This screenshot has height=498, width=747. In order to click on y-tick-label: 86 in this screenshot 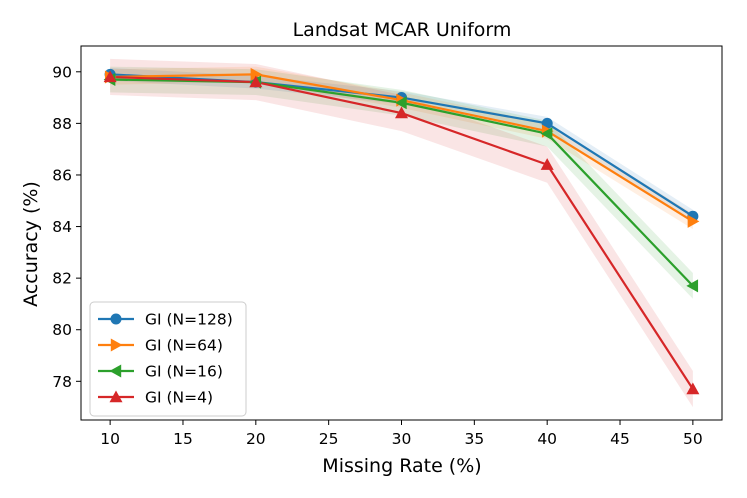, I will do `click(62, 175)`.